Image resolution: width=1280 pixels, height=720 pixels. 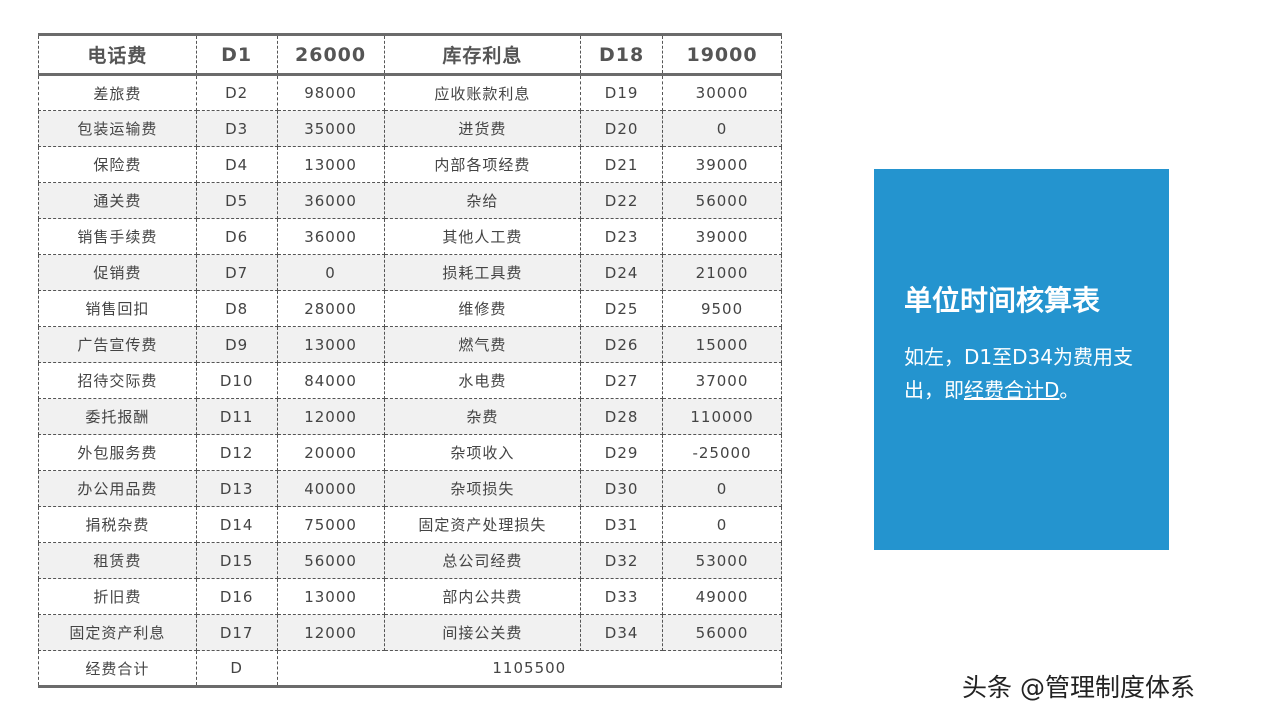 What do you see at coordinates (236, 416) in the screenshot?
I see `table-cell: D11` at bounding box center [236, 416].